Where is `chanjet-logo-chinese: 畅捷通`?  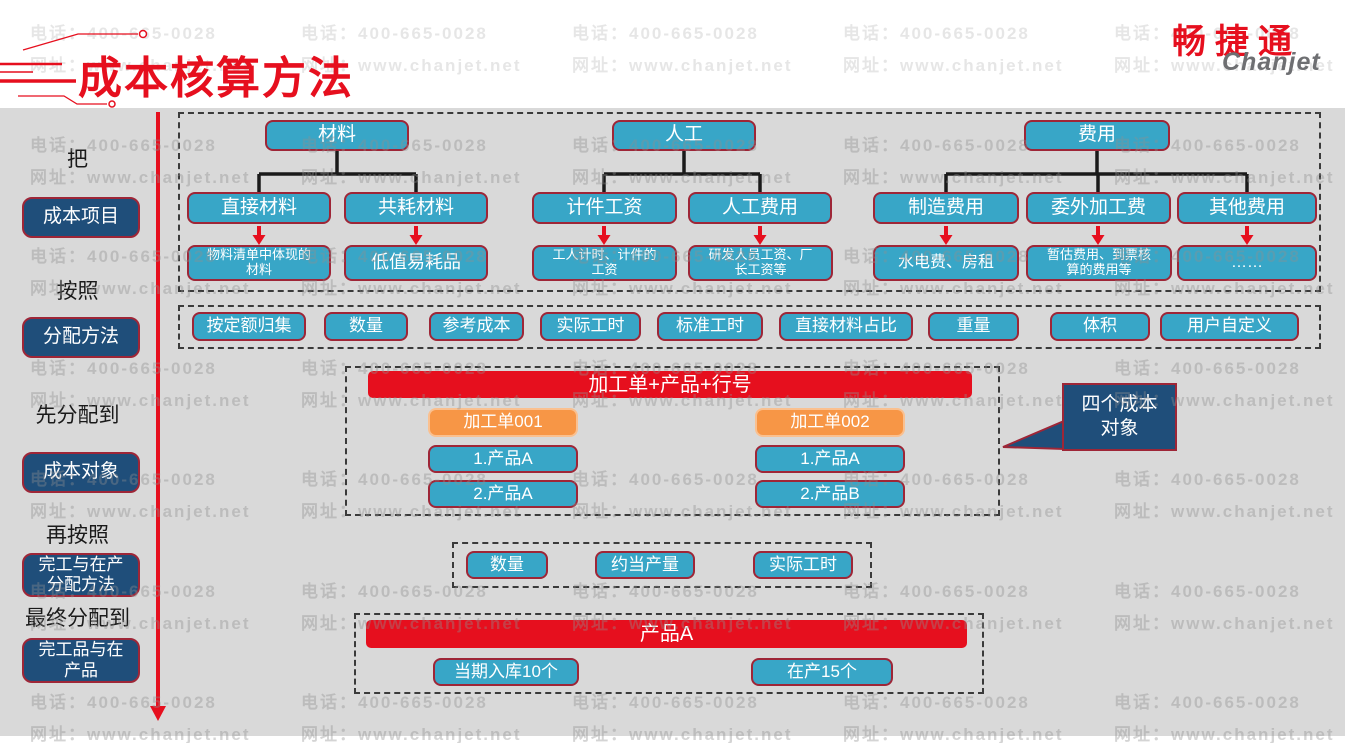 chanjet-logo-chinese: 畅捷通 is located at coordinates (1236, 42).